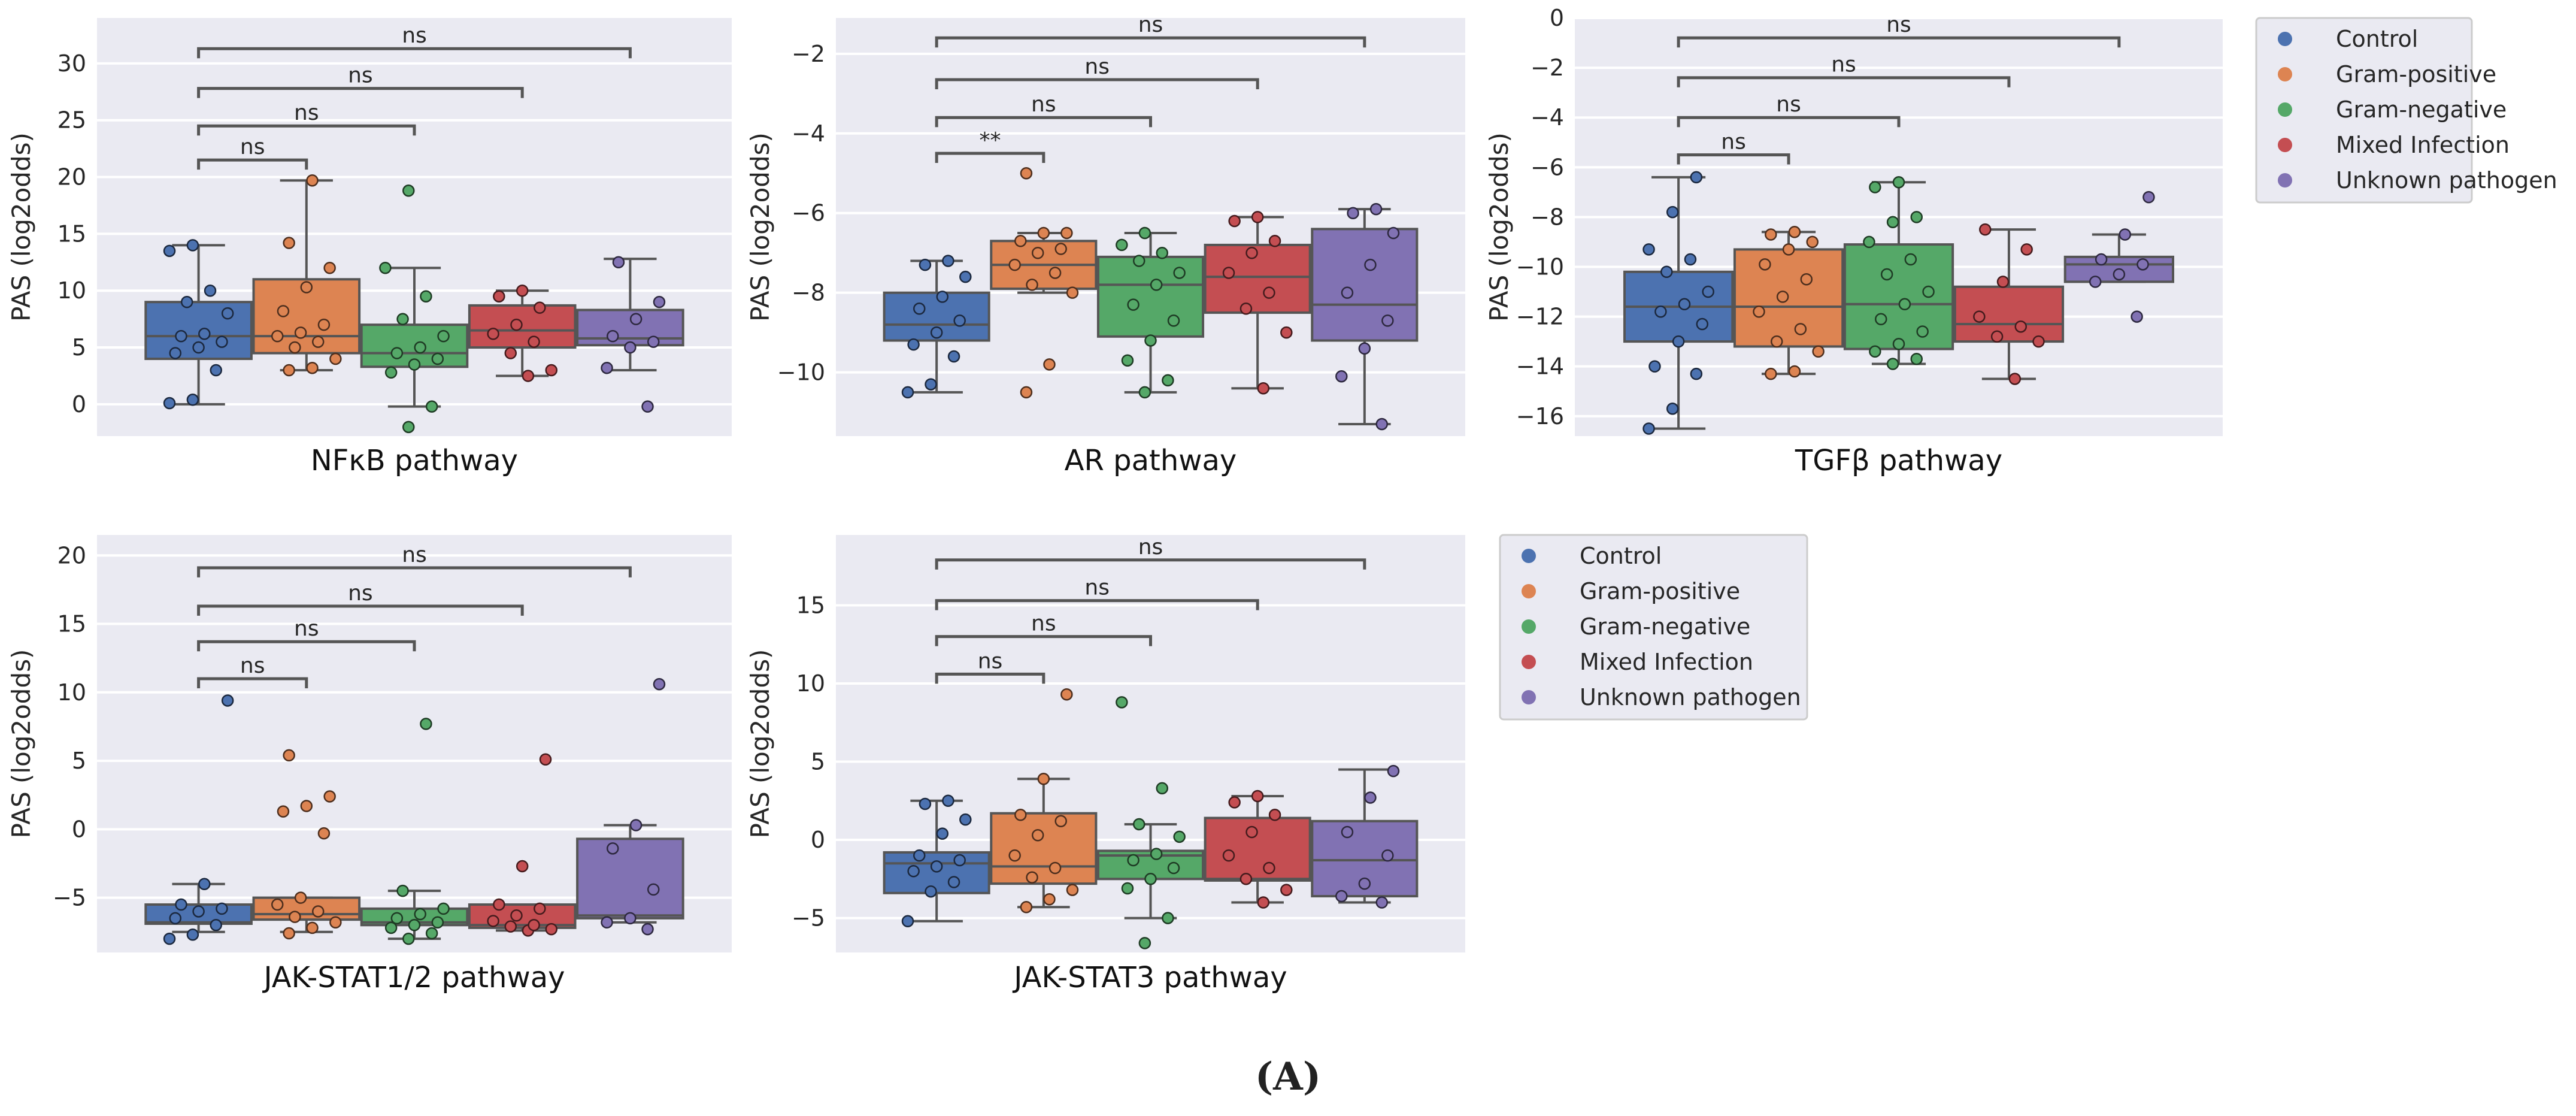 Image resolution: width=2576 pixels, height=1116 pixels. Describe the element at coordinates (414, 460) in the screenshot. I see `x-axis-label: NFκB pathway` at that location.